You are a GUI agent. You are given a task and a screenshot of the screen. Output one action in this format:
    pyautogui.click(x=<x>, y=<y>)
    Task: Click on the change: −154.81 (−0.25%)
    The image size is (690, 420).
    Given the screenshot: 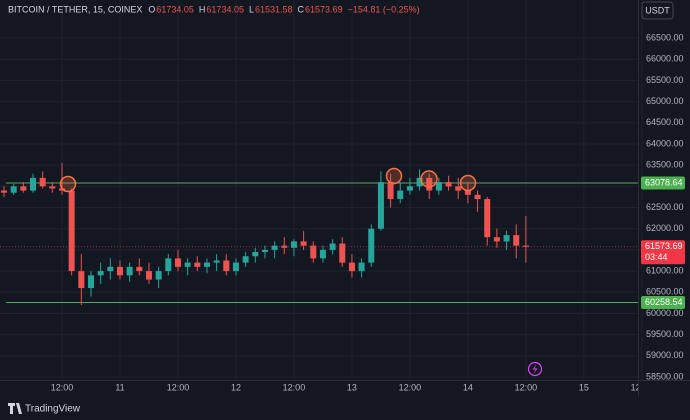 What is the action you would take?
    pyautogui.click(x=384, y=9)
    